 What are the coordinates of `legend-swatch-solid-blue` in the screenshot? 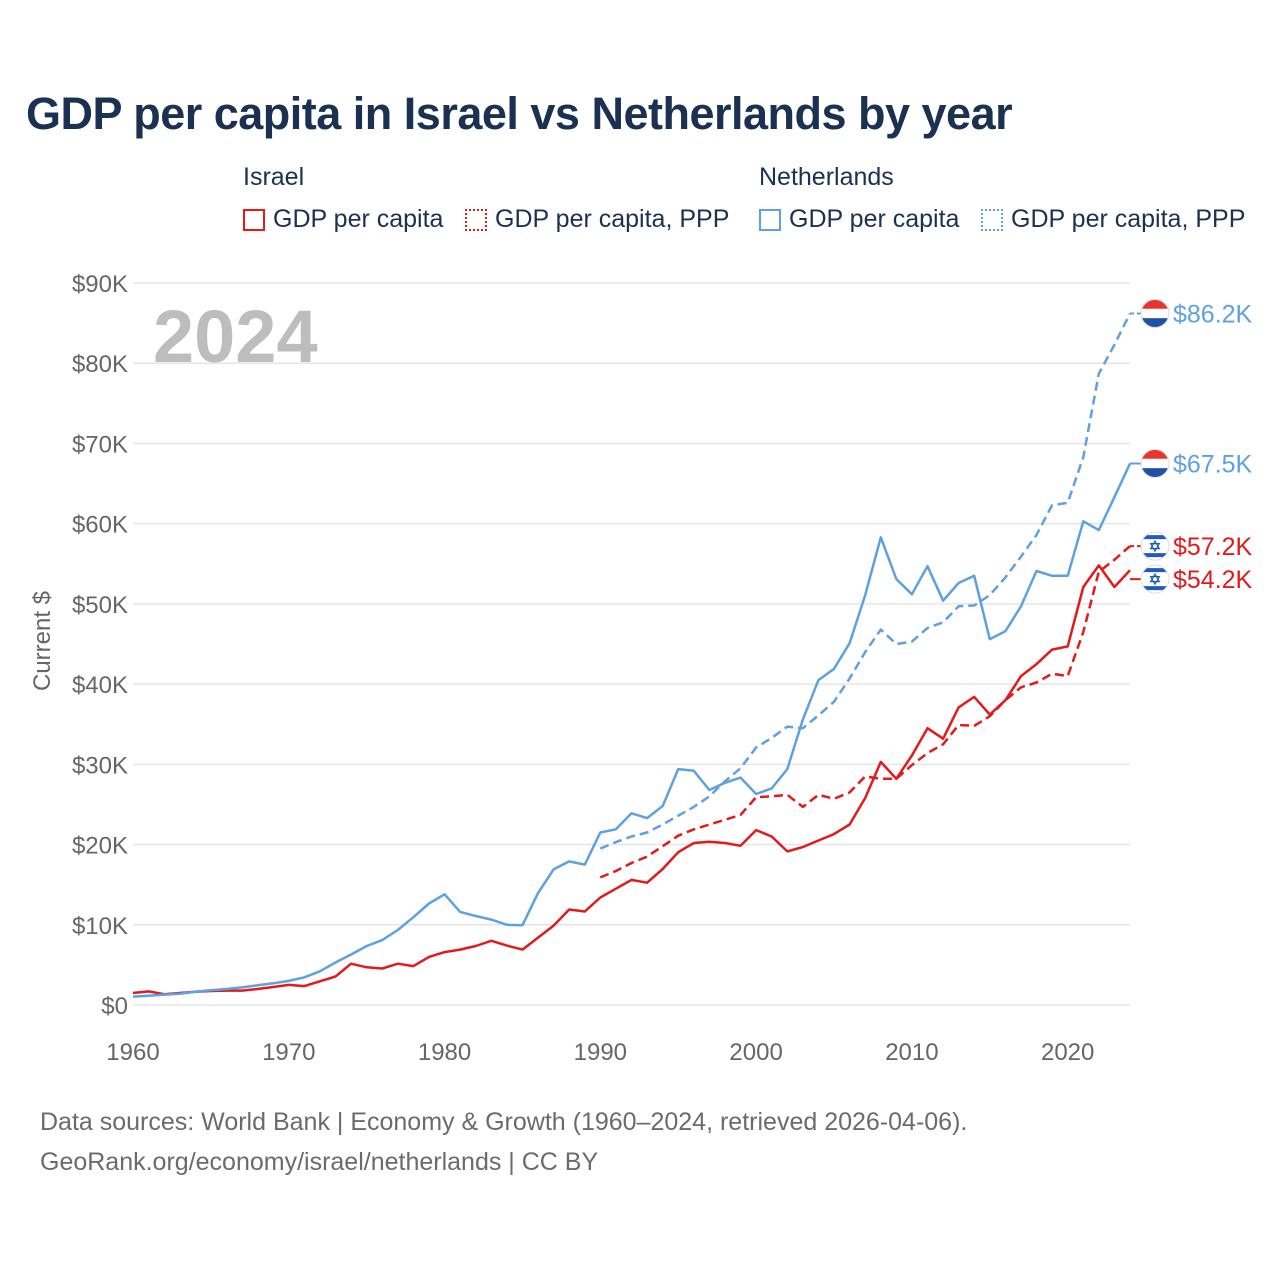 It's located at (770, 219).